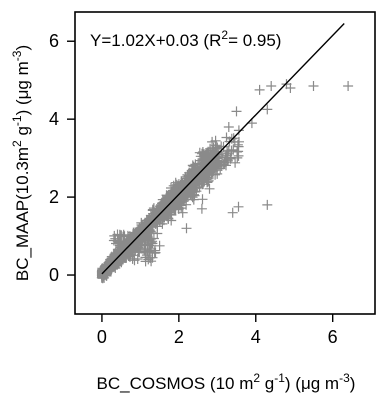  Describe the element at coordinates (256, 337) in the screenshot. I see `x-tick-label: 4` at that location.